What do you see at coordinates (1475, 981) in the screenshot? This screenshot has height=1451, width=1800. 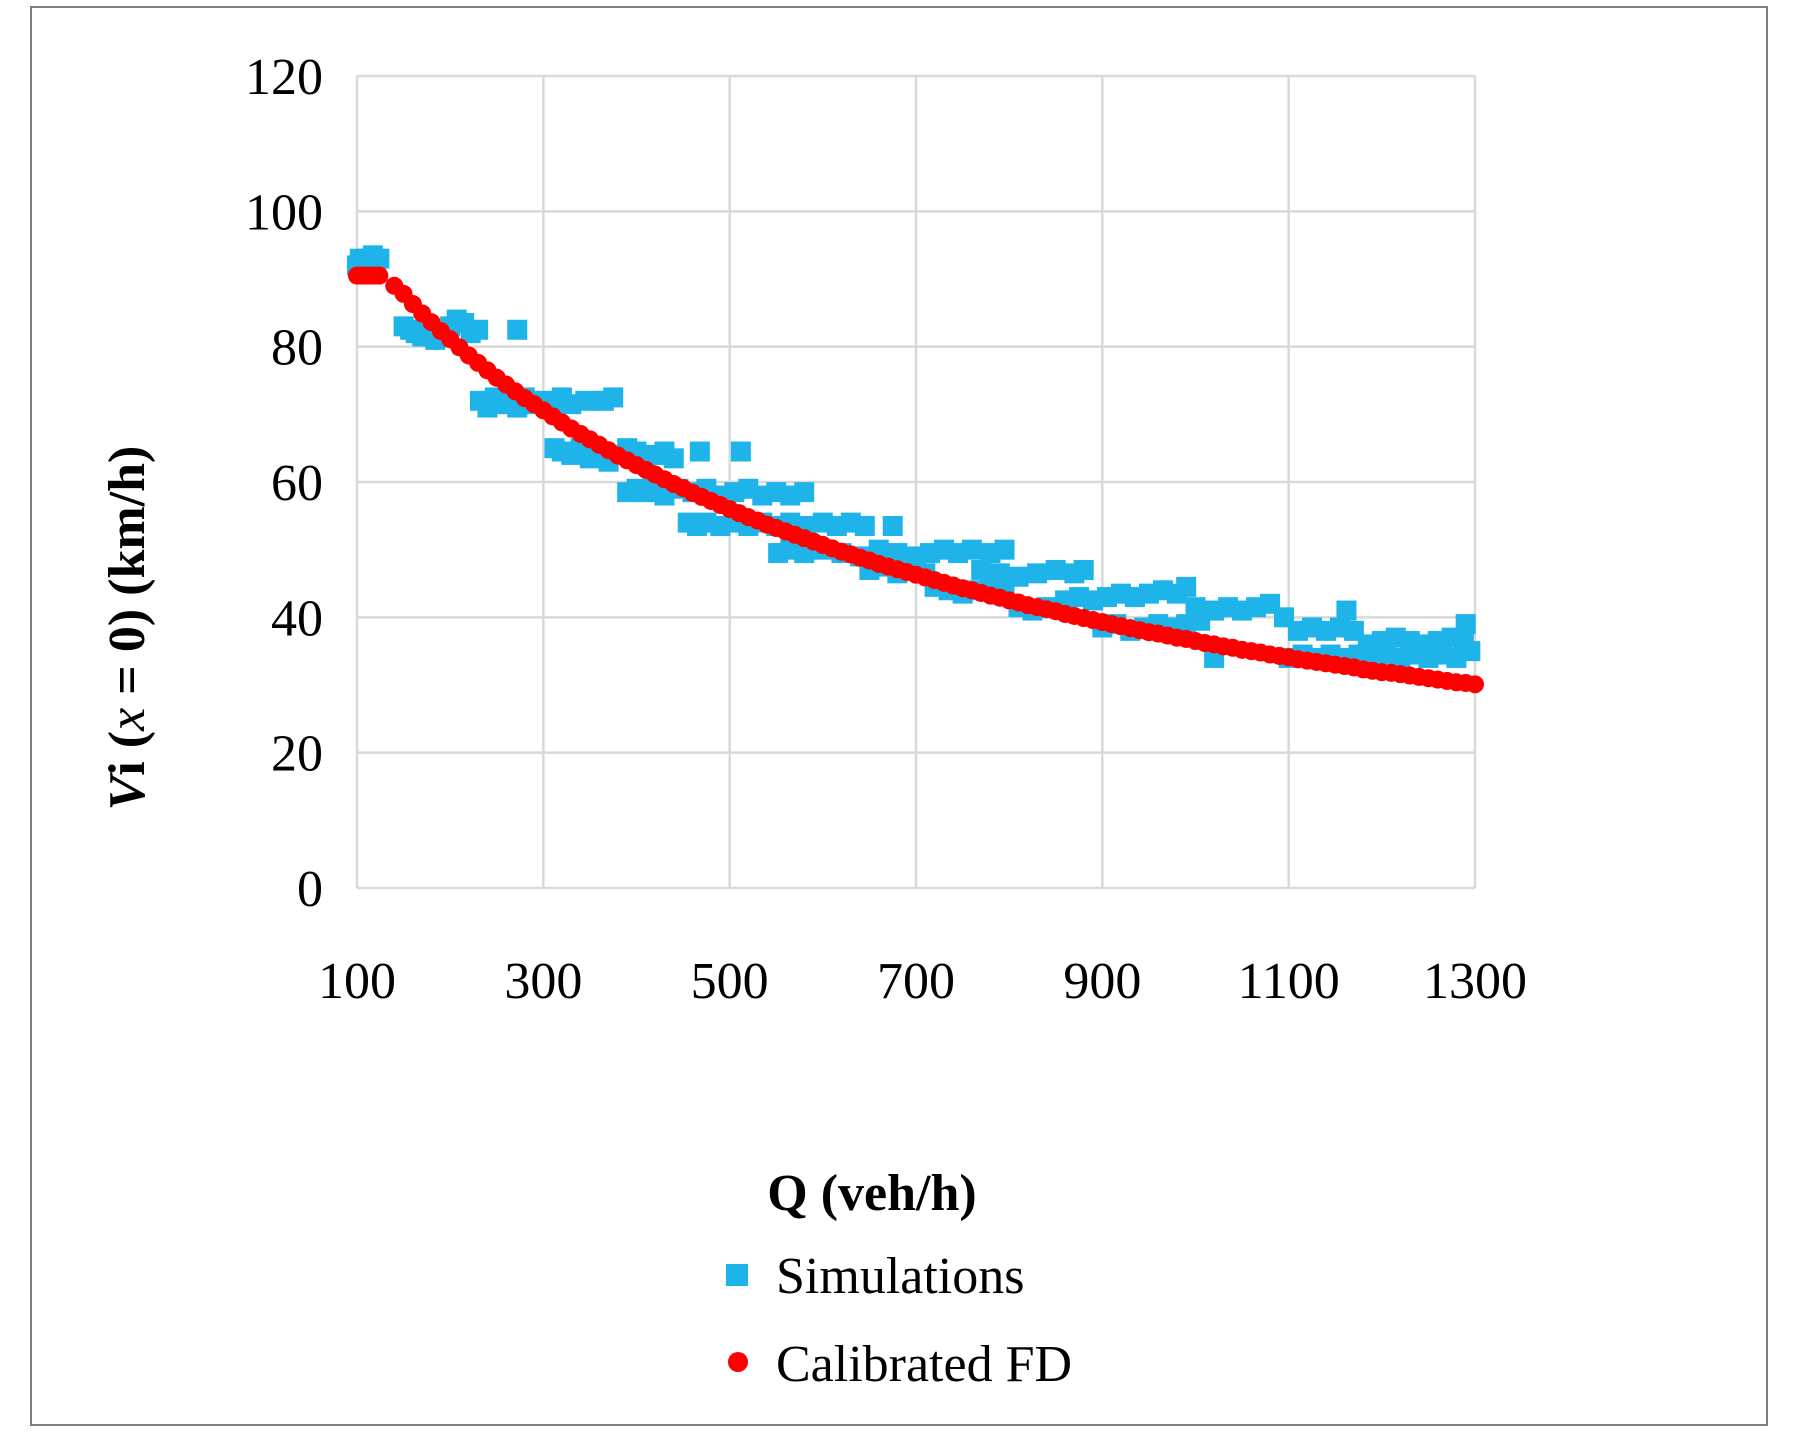 I see `x-tick-label: 1300` at bounding box center [1475, 981].